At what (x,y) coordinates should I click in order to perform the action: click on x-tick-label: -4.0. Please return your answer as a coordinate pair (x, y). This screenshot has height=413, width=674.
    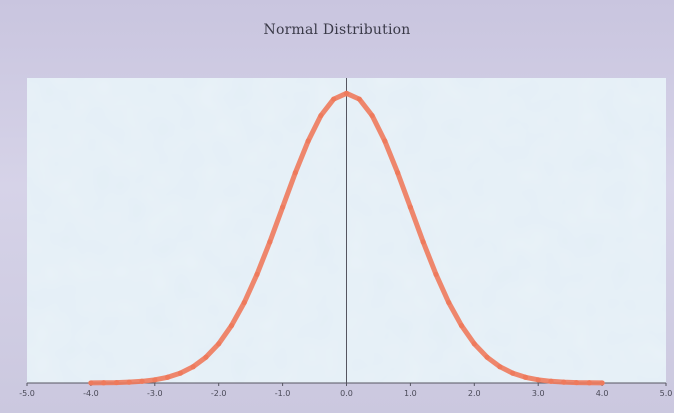
    Looking at the image, I should click on (91, 393).